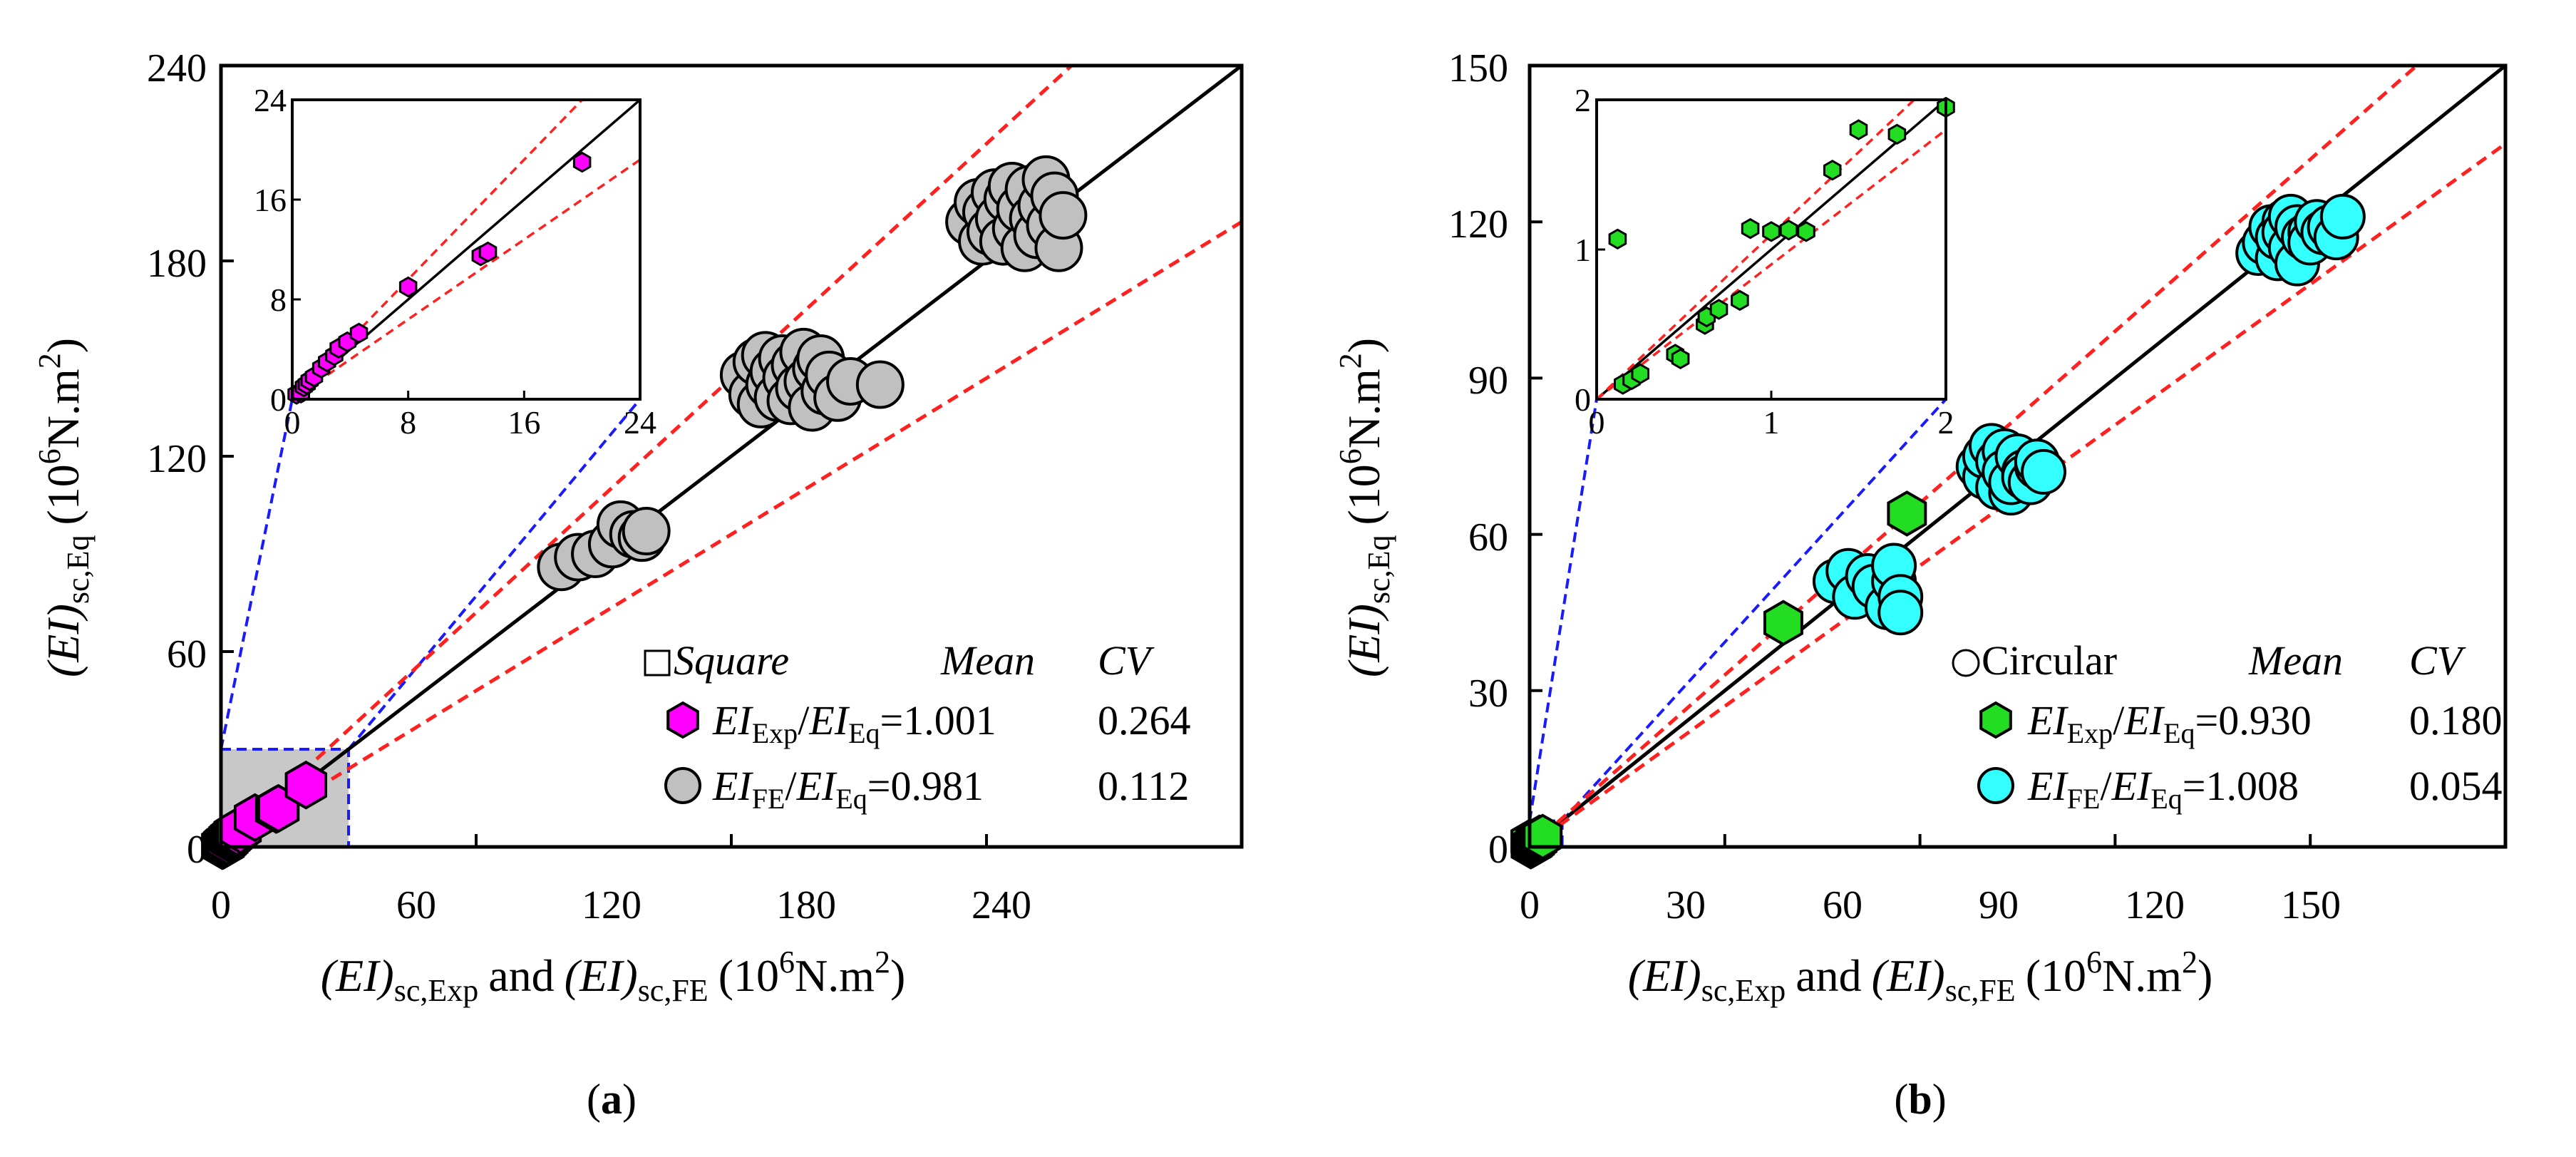  What do you see at coordinates (177, 264) in the screenshot?
I see `panel-a-ytick-3: 180` at bounding box center [177, 264].